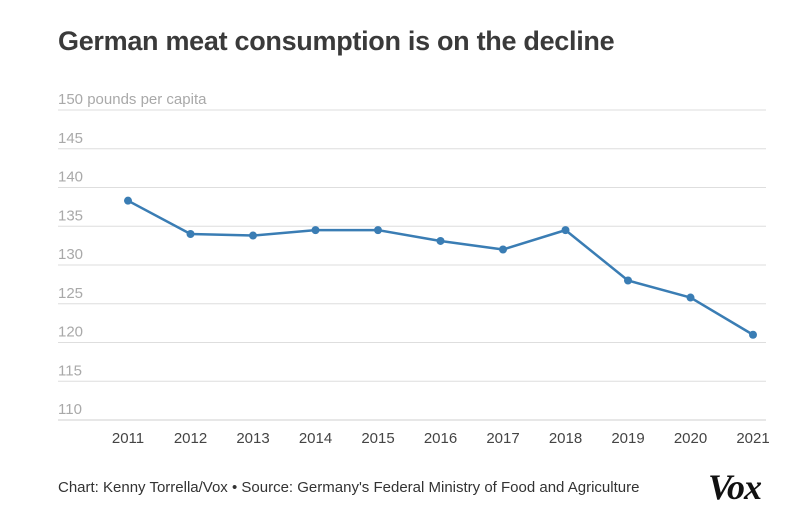 This screenshot has height=530, width=811. Describe the element at coordinates (190, 438) in the screenshot. I see `x-tick-label-2012: 2012` at that location.